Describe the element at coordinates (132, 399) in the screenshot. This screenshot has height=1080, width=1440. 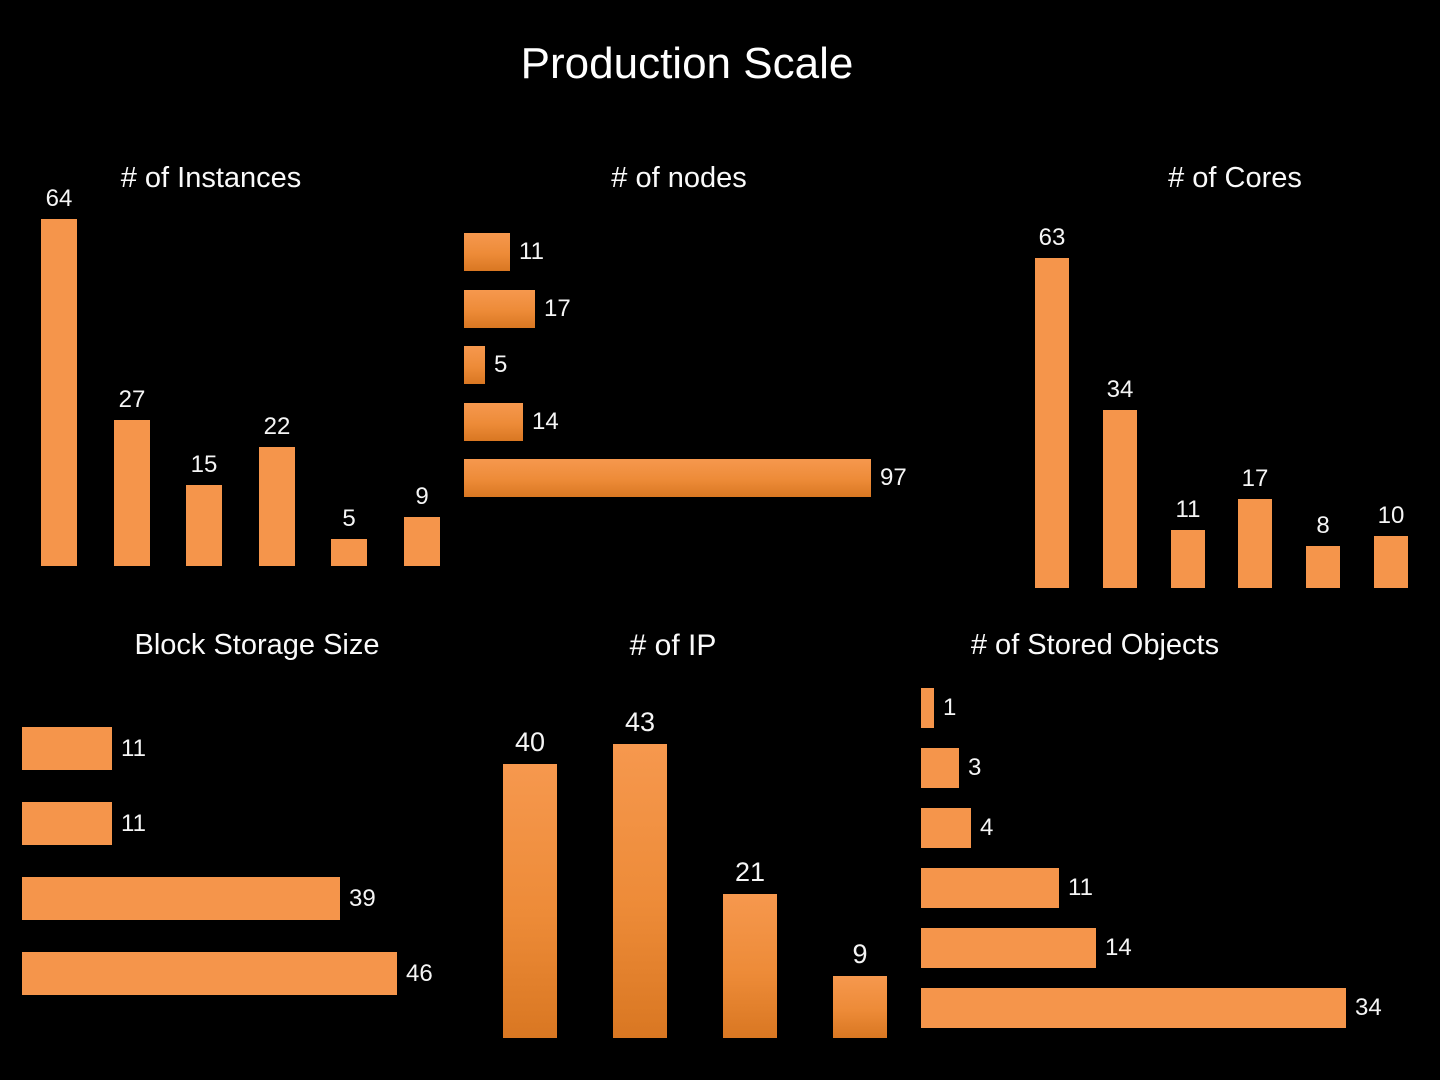
I see `bar-value-label: 27` at that location.